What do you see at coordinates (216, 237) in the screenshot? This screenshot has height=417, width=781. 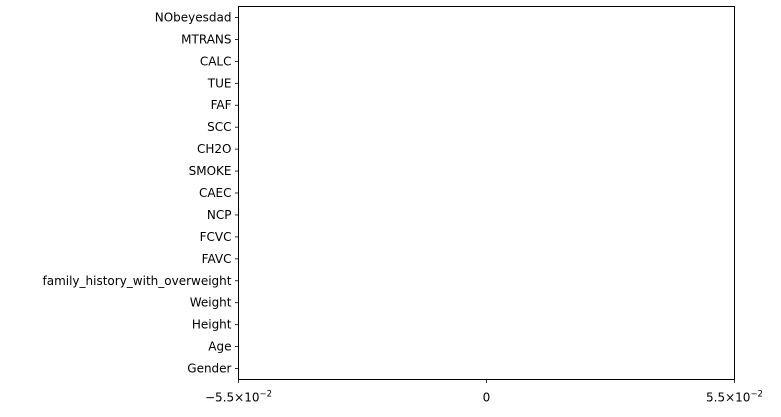 I see `y-tick-label: FCVC` at bounding box center [216, 237].